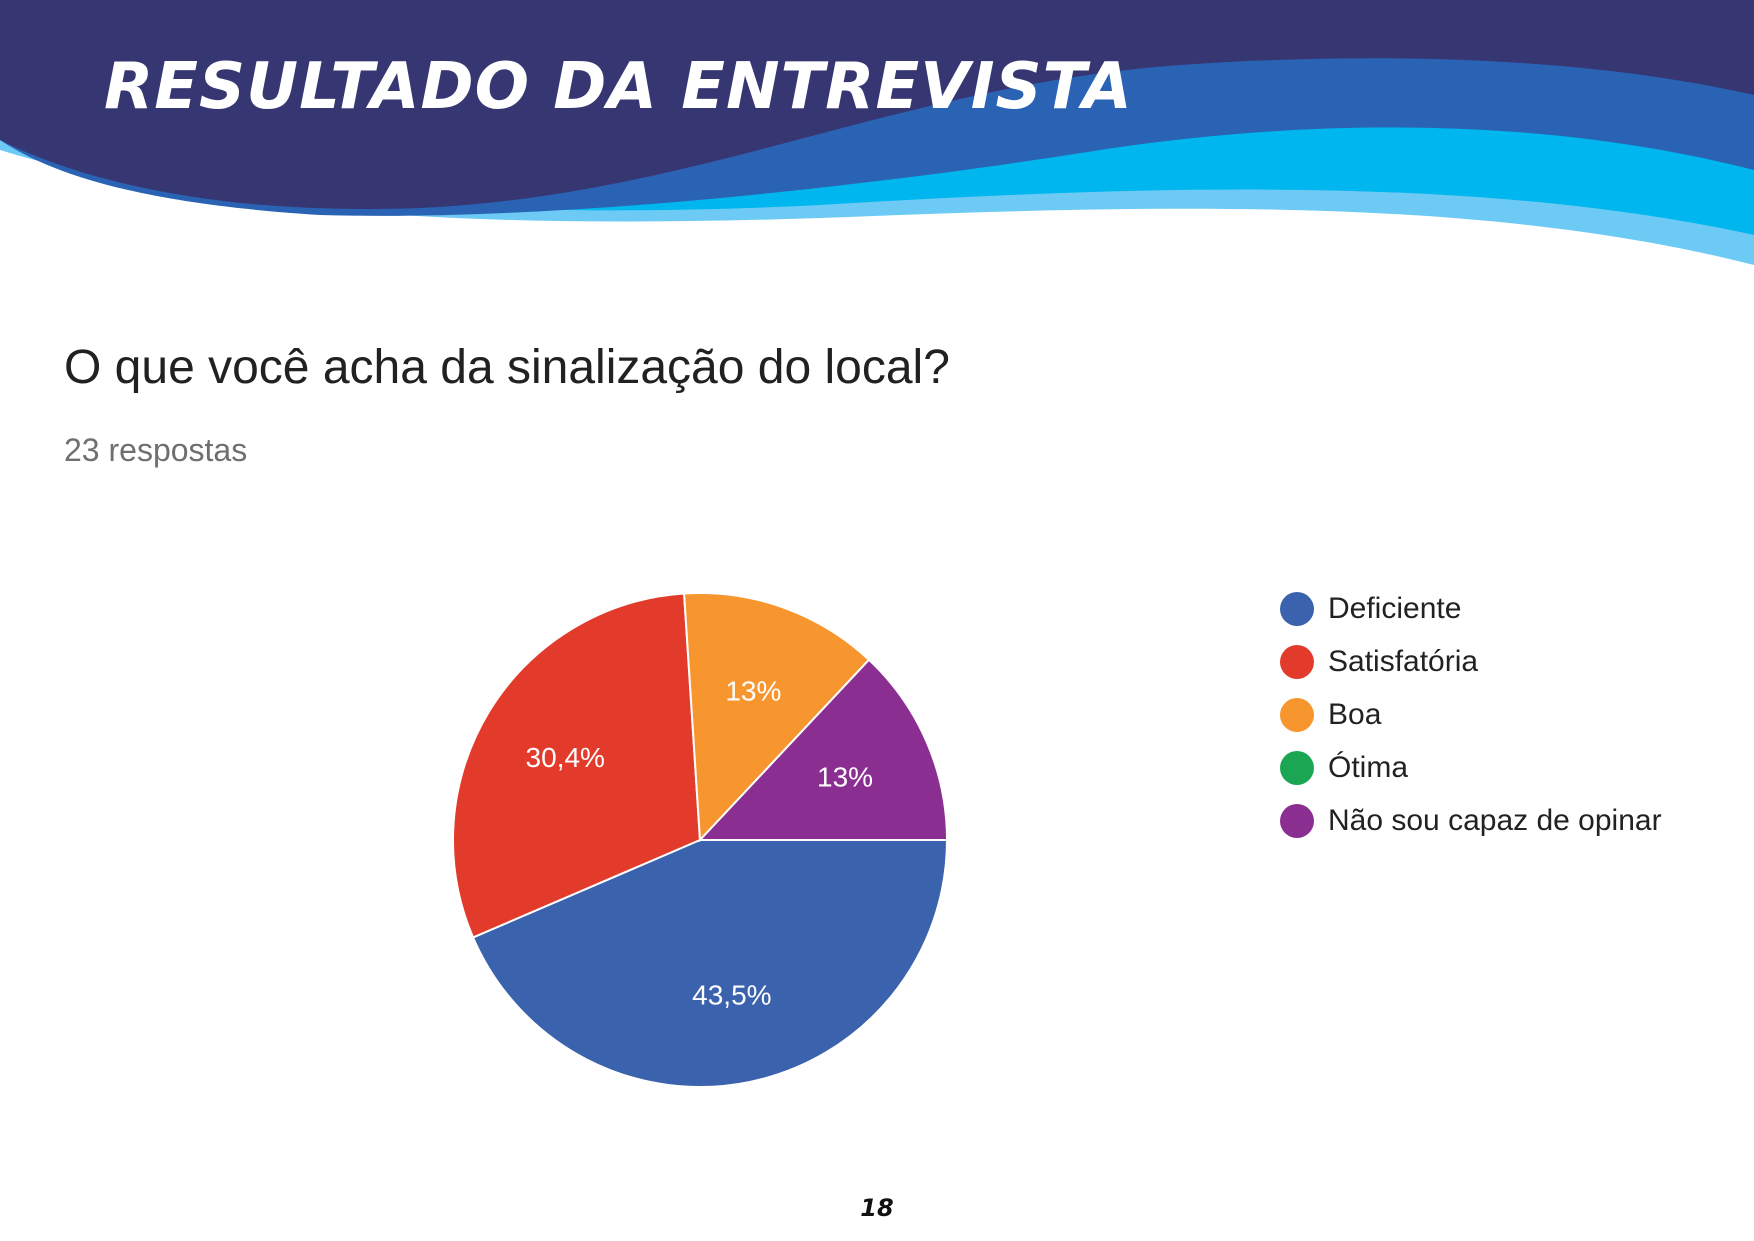  I want to click on legend-swatch-nao-sou-capaz-de-opinar, so click(1297, 820).